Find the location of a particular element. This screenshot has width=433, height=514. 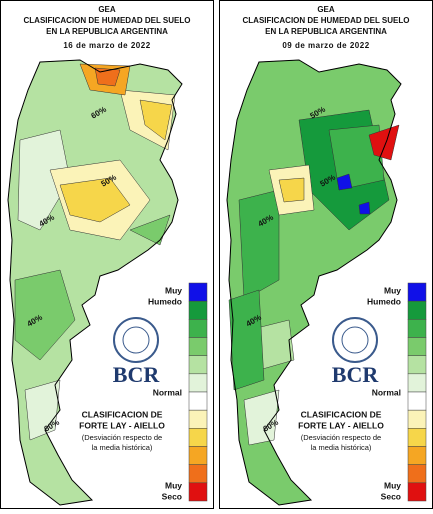

date: 09 de marzo de 2022 is located at coordinates (325, 45).